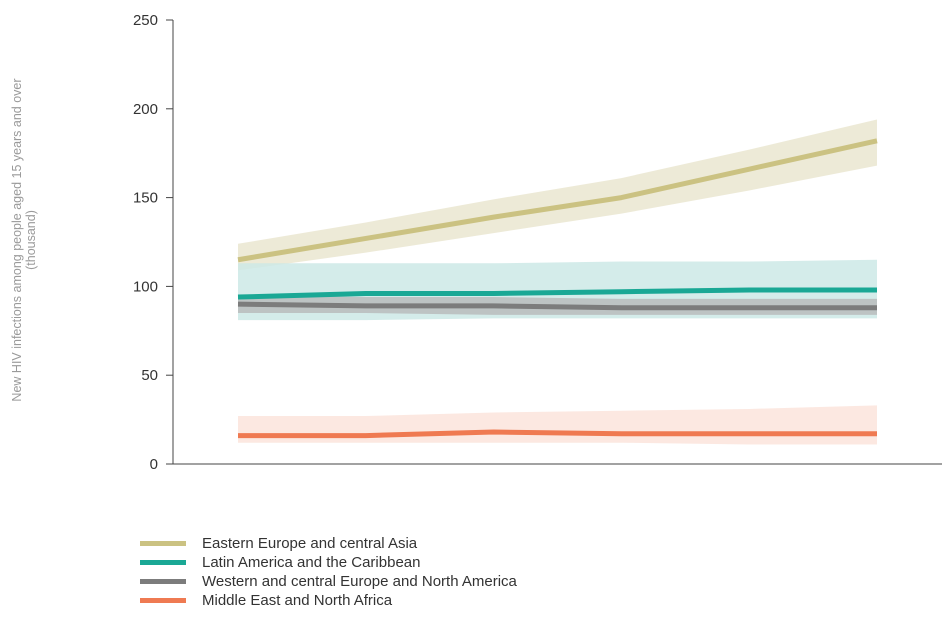  I want to click on confidence-band, so click(557, 425).